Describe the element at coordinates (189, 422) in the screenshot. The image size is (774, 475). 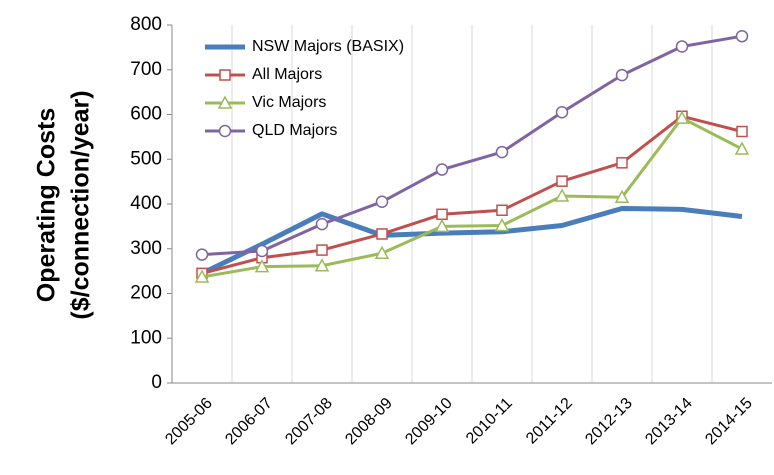
I see `x-tick-label: 2005-06` at that location.